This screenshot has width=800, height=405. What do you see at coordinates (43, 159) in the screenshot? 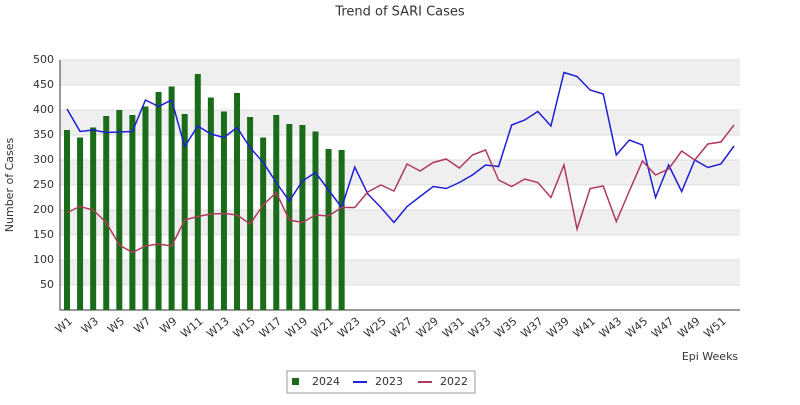
I see `y-tick-label: 300` at bounding box center [43, 159].